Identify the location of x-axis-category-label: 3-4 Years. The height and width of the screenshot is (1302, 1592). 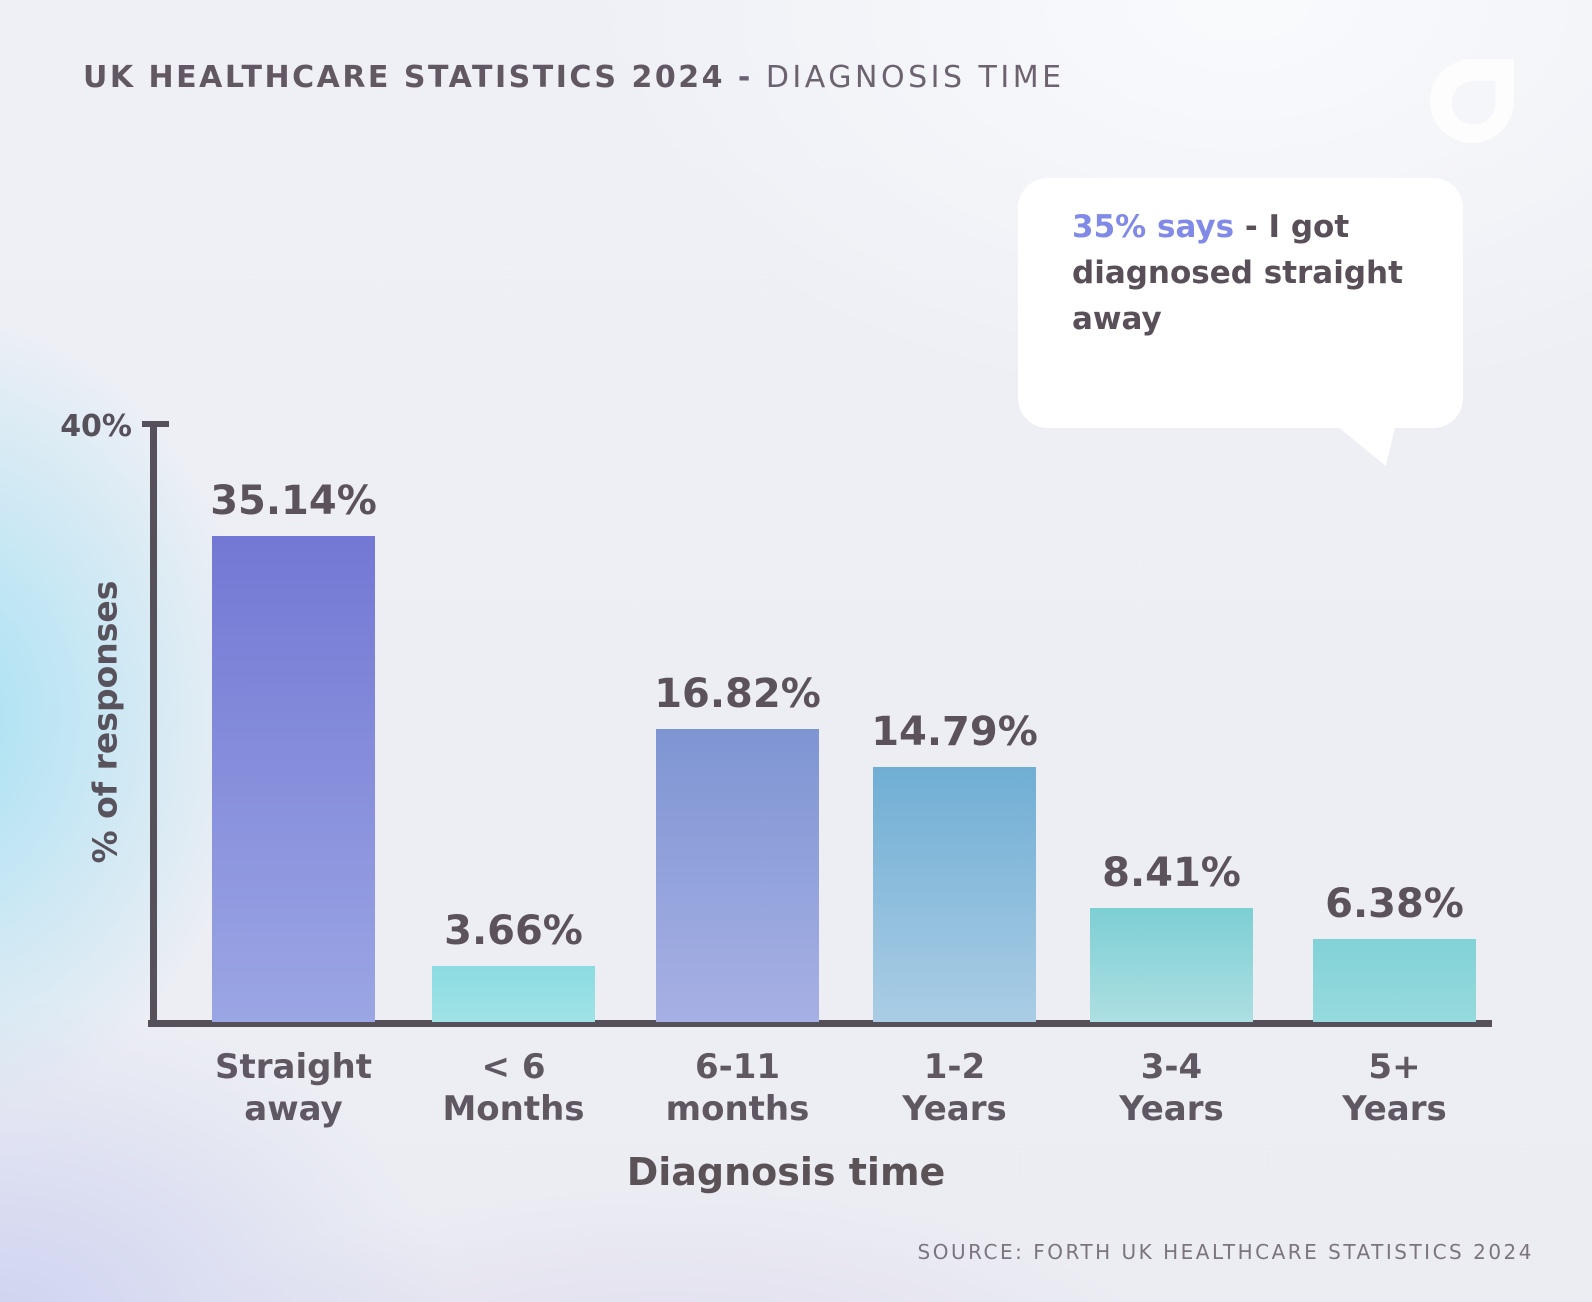
(1171, 1088).